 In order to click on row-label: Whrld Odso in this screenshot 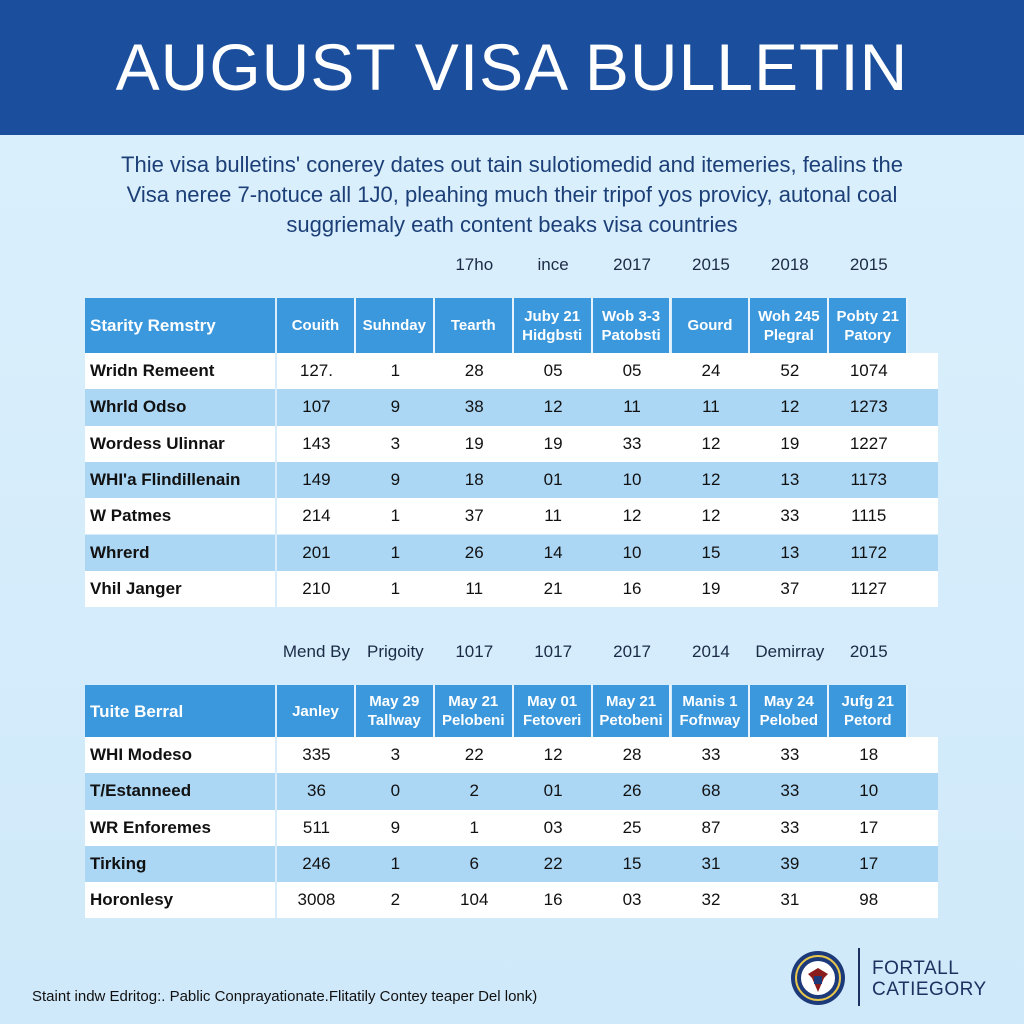, I will do `click(181, 407)`.